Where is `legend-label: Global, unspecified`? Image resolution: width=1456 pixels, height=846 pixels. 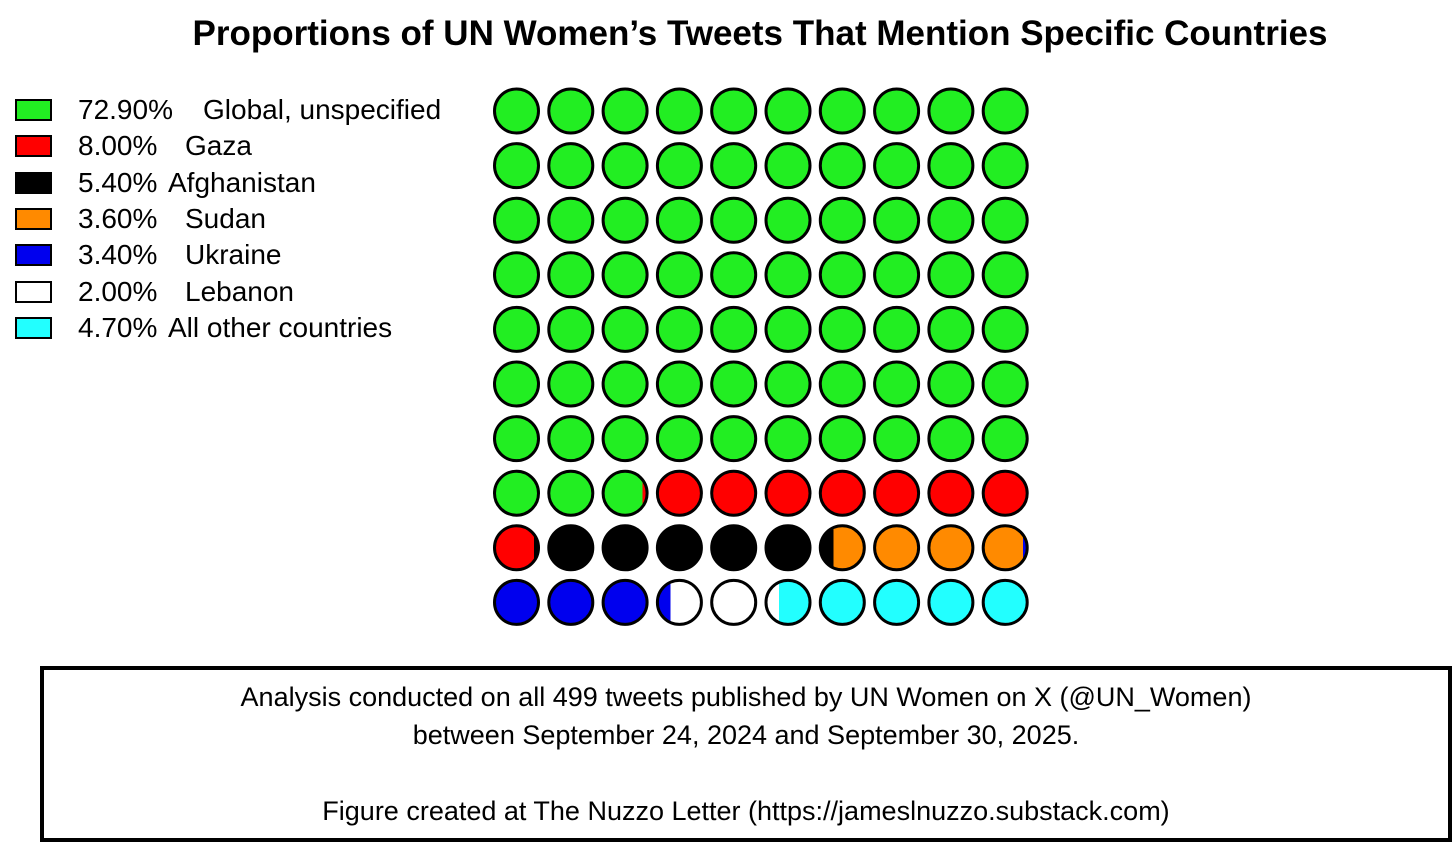 legend-label: Global, unspecified is located at coordinates (322, 109).